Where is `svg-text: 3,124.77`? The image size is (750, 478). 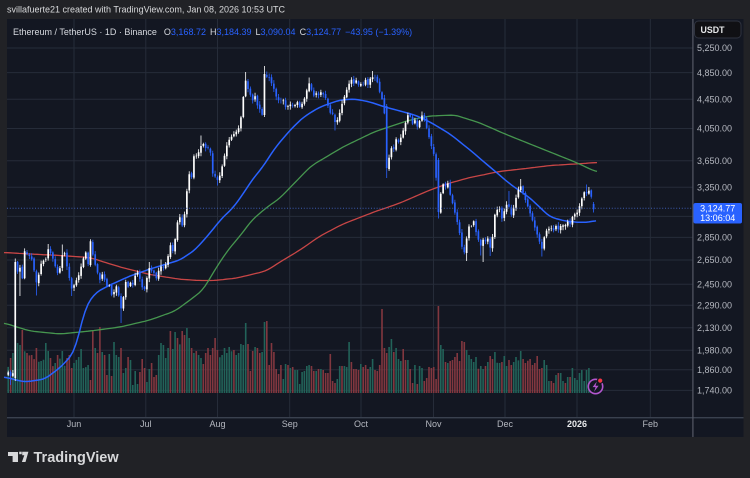 svg-text: 3,124.77 is located at coordinates (717, 209).